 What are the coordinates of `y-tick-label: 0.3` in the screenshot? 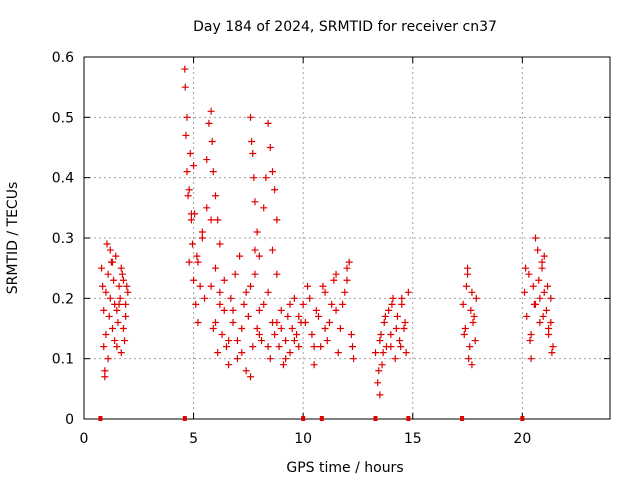 It's located at (63, 239).